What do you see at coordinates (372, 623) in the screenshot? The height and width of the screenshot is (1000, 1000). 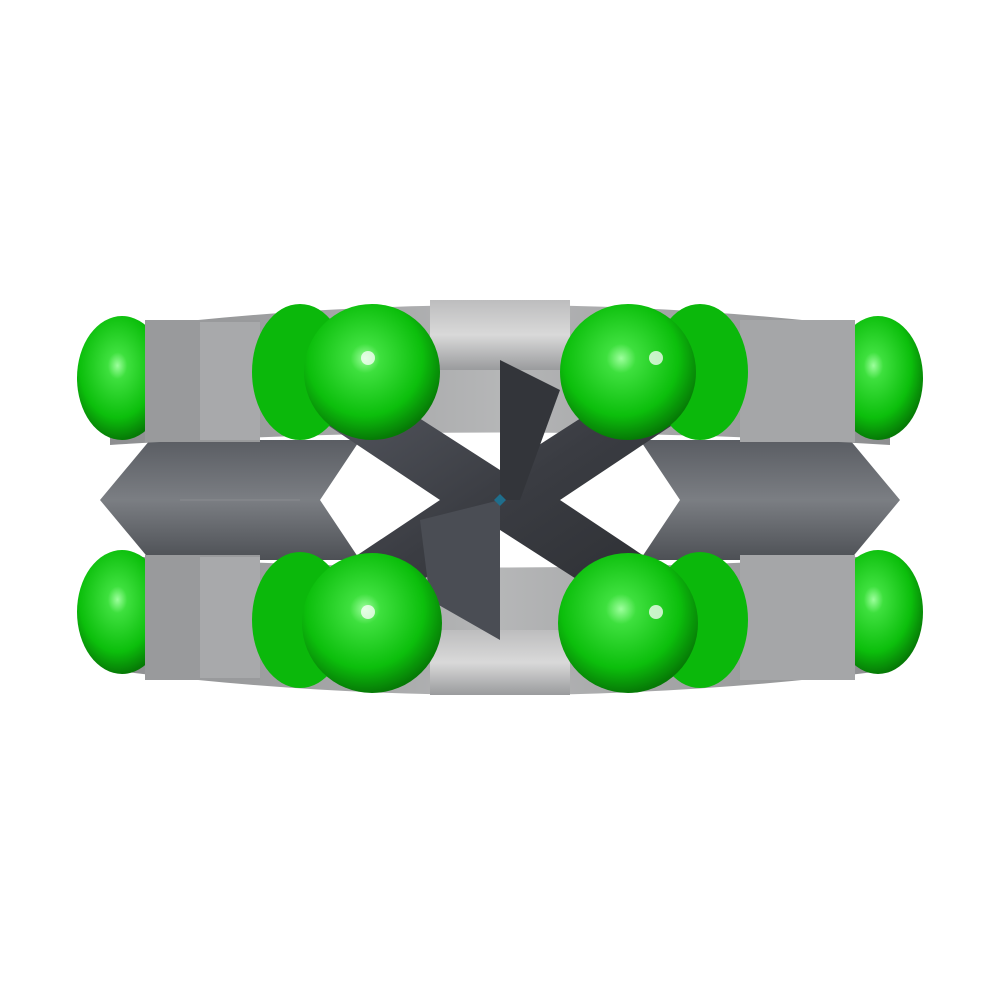 I see `chlorine-atom-bottom-left` at bounding box center [372, 623].